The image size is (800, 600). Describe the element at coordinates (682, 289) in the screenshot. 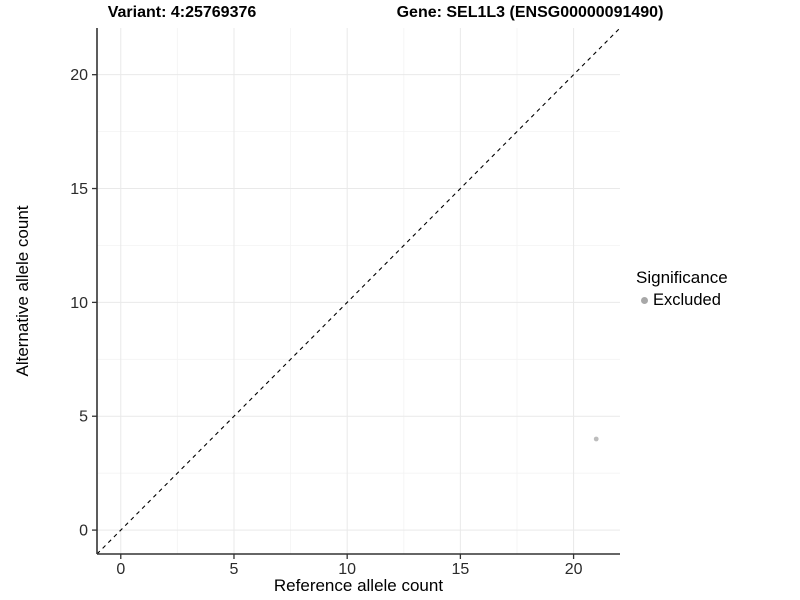

I see `legend: Significance Excluded` at that location.